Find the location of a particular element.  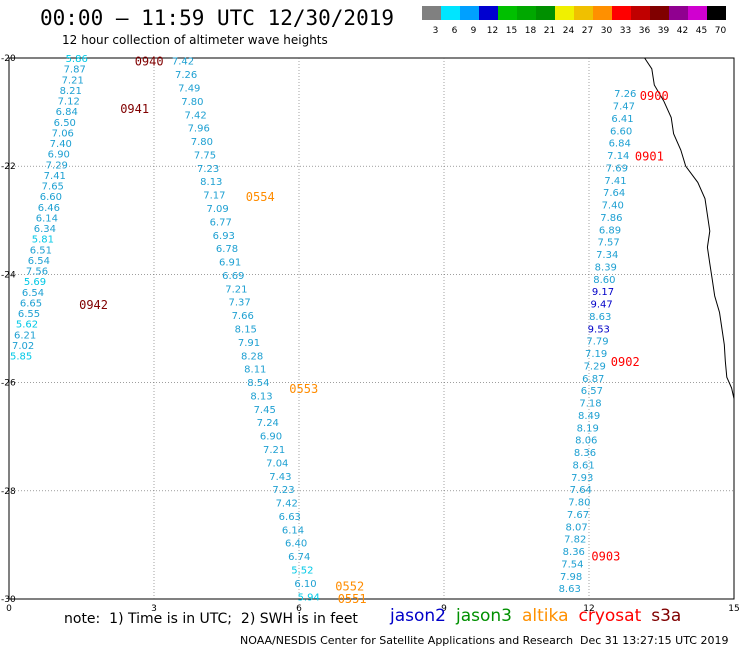

wave-height-label: 7.40 is located at coordinates (61, 144).